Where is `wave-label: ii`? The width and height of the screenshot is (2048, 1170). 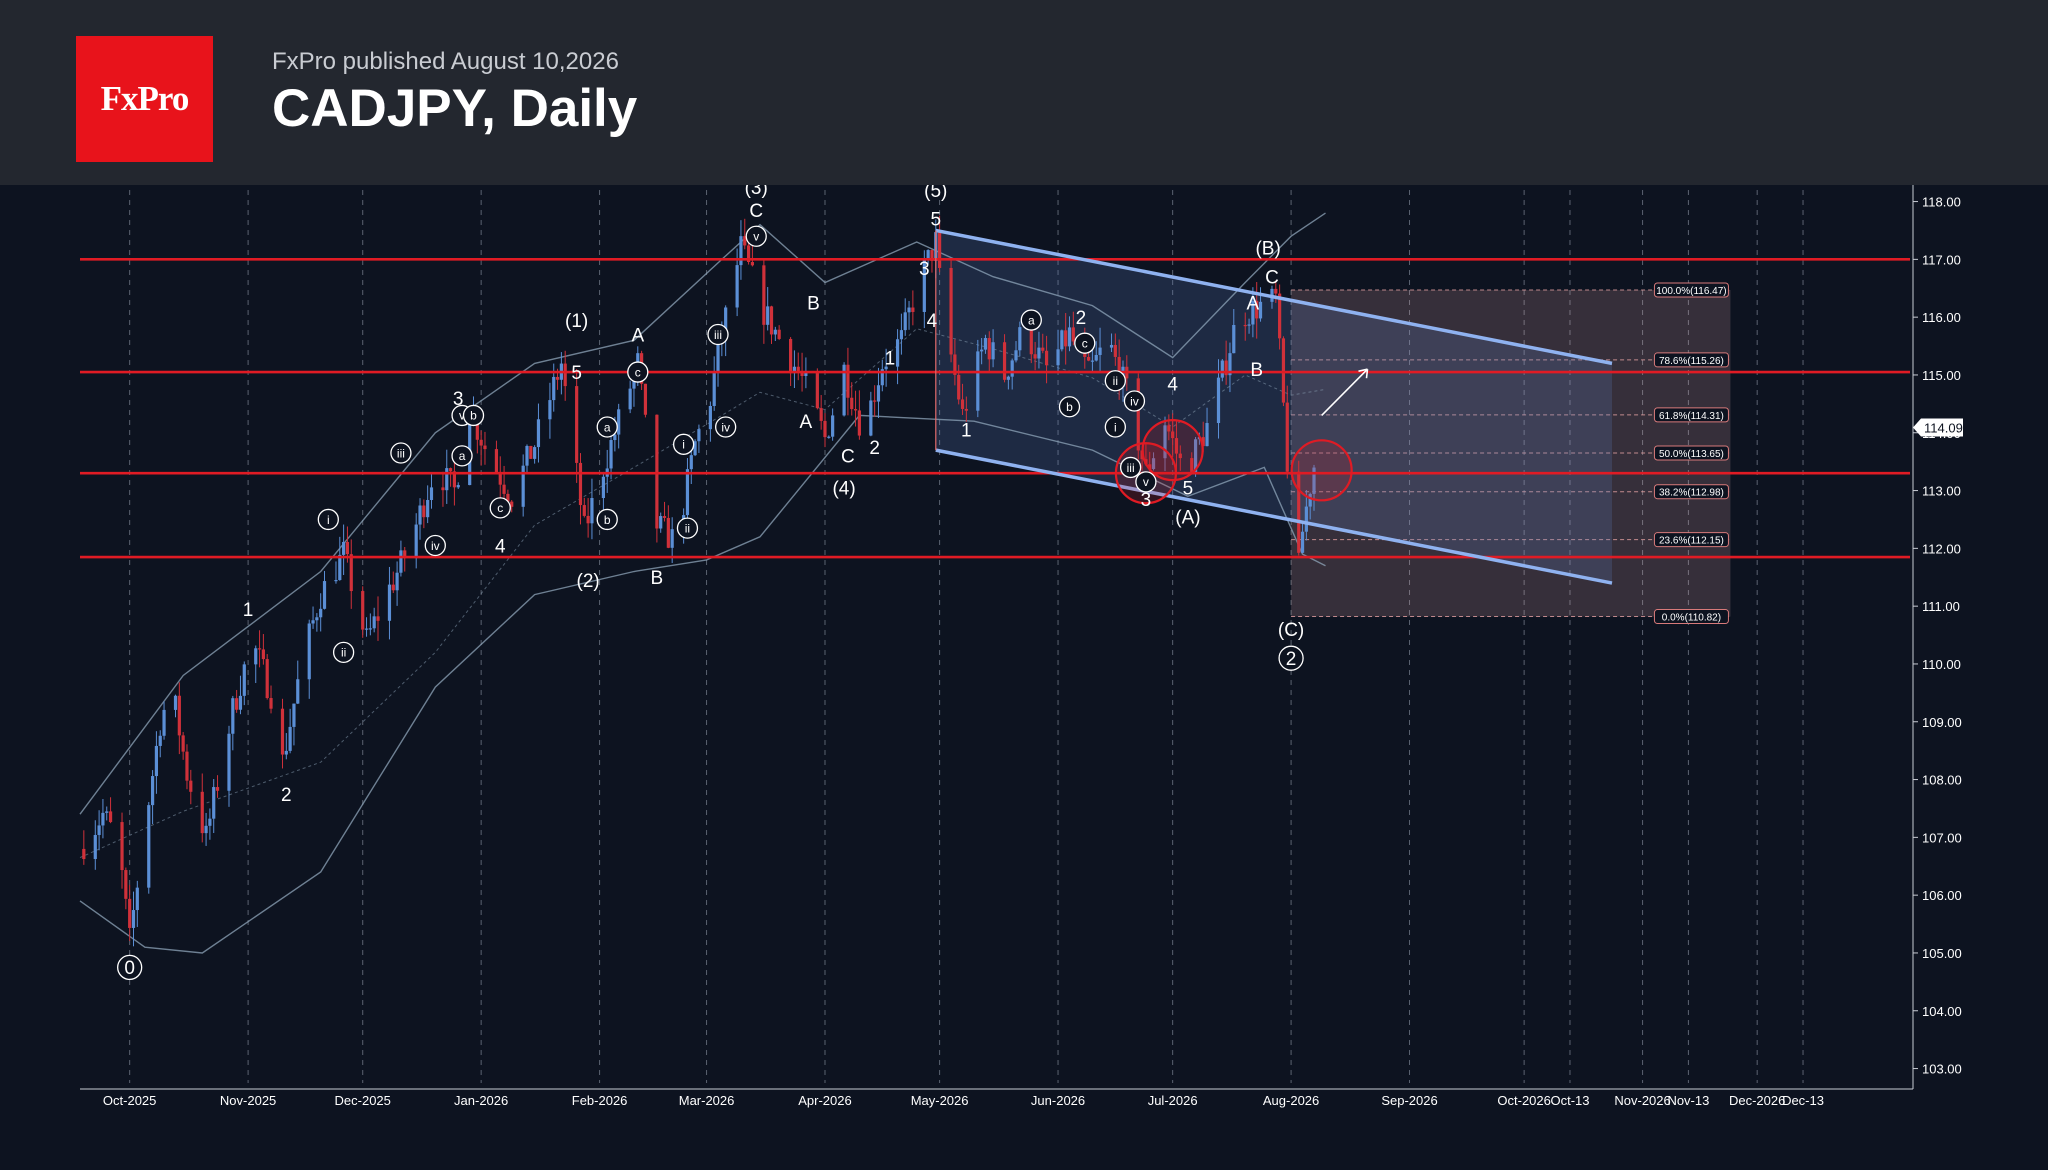
wave-label: ii is located at coordinates (687, 528).